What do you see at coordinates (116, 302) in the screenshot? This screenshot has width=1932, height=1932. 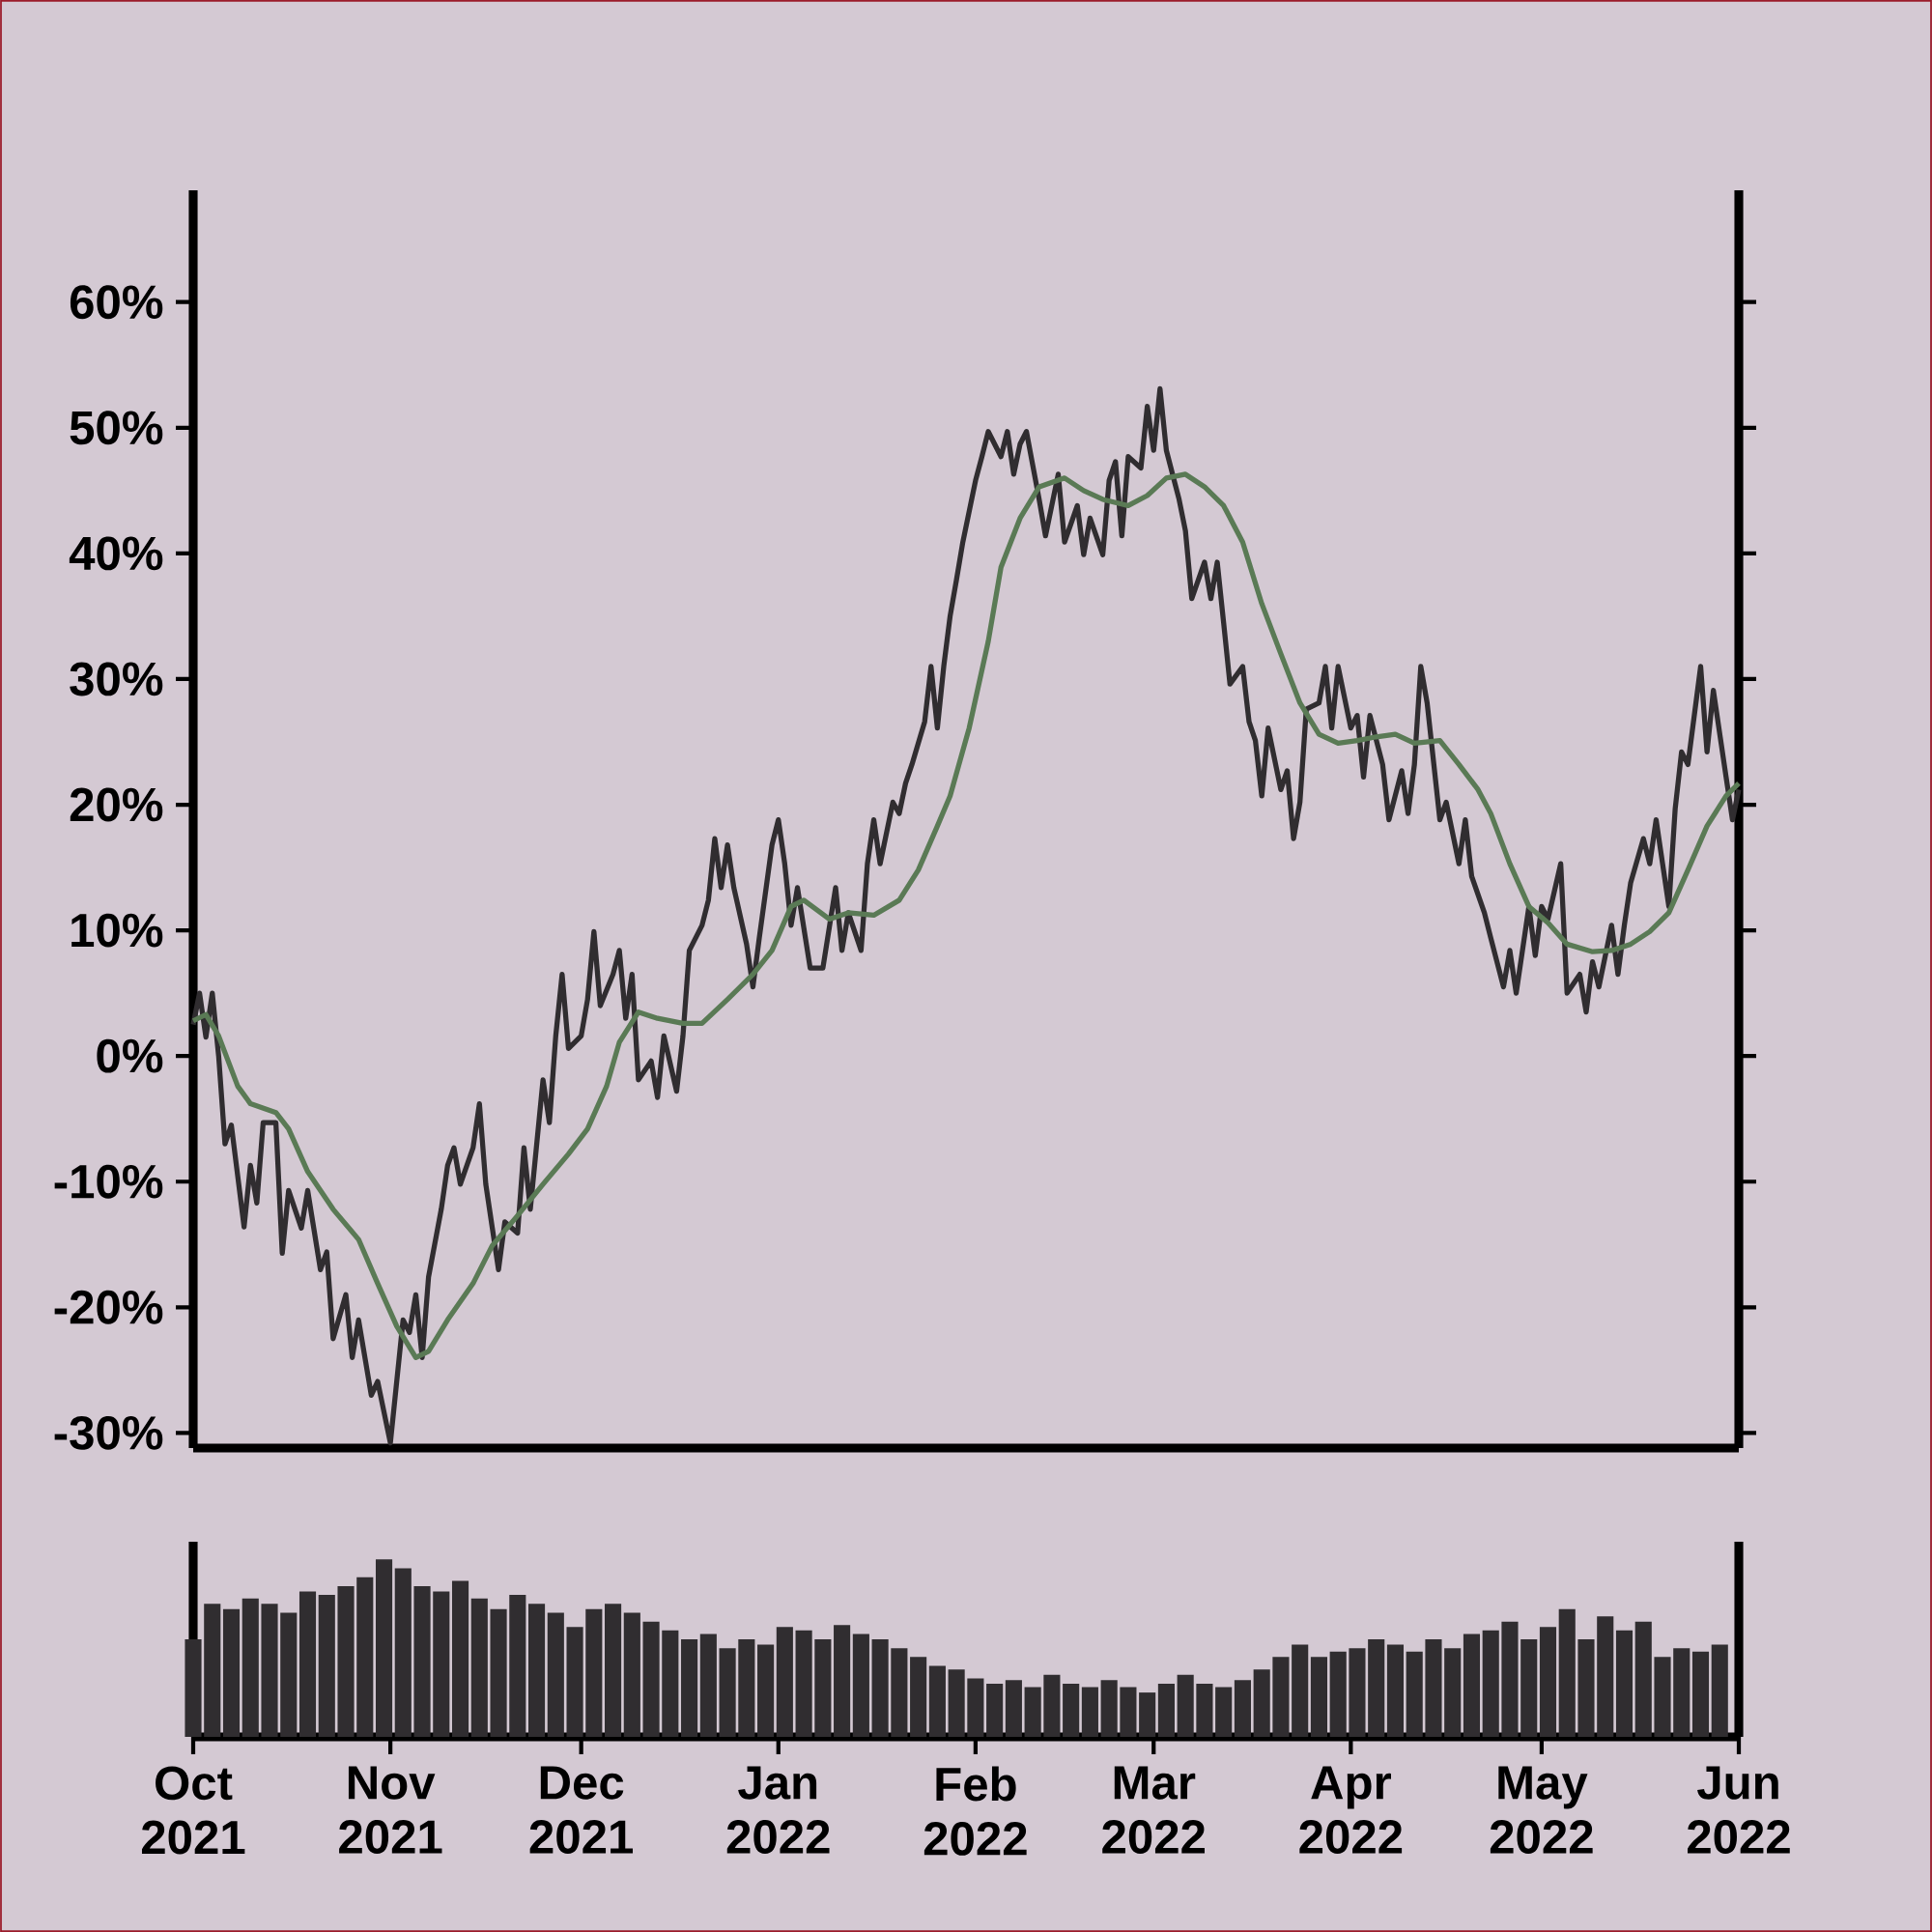 I see `y-tick-label: 60%` at bounding box center [116, 302].